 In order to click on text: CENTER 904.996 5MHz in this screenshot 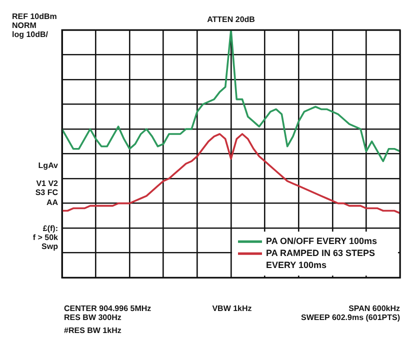, I will do `click(108, 309)`.